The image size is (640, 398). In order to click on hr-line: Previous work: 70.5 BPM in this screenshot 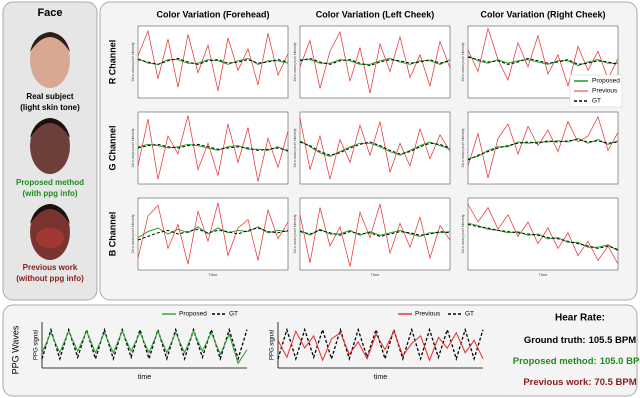, I will do `click(579, 382)`.